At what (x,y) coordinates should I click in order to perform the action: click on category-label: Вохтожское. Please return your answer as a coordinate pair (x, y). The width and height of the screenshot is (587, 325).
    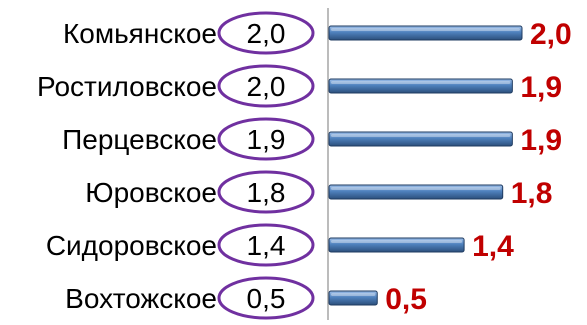
    Looking at the image, I should click on (141, 298).